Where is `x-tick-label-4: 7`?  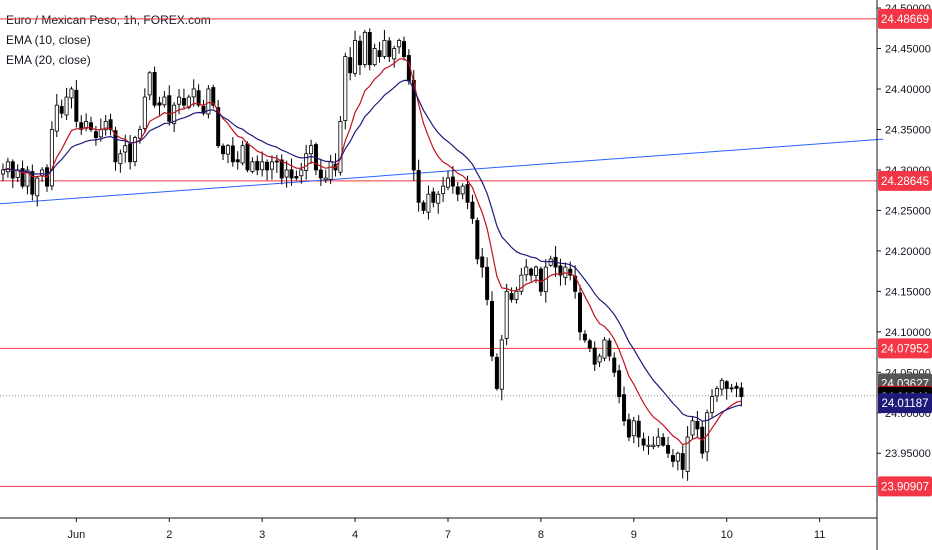 x-tick-label-4: 7 is located at coordinates (448, 535).